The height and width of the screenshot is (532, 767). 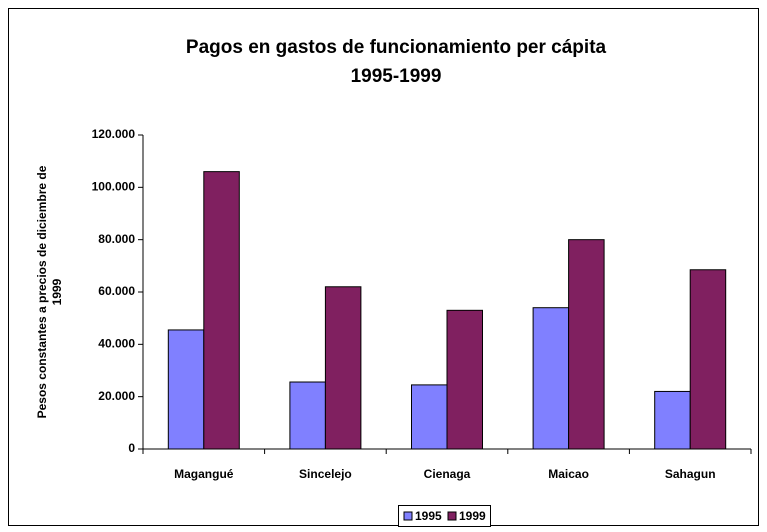 What do you see at coordinates (116, 396) in the screenshot?
I see `y-tick-label: 20.000` at bounding box center [116, 396].